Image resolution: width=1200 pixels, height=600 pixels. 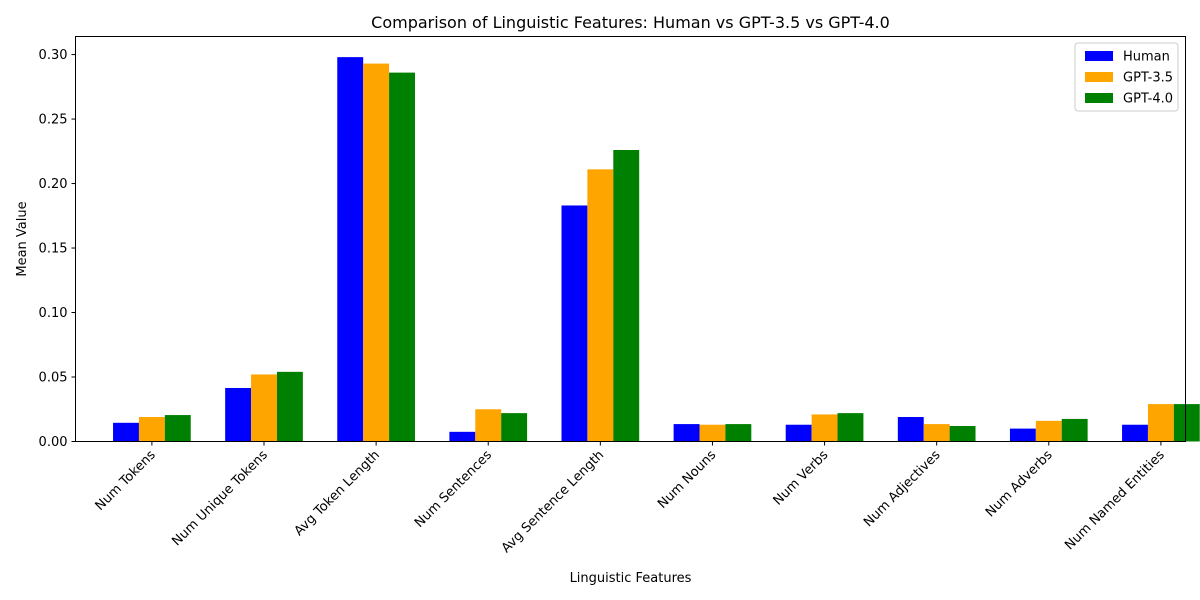 I want to click on x-tick-label: Num Verbs, so click(x=801, y=478).